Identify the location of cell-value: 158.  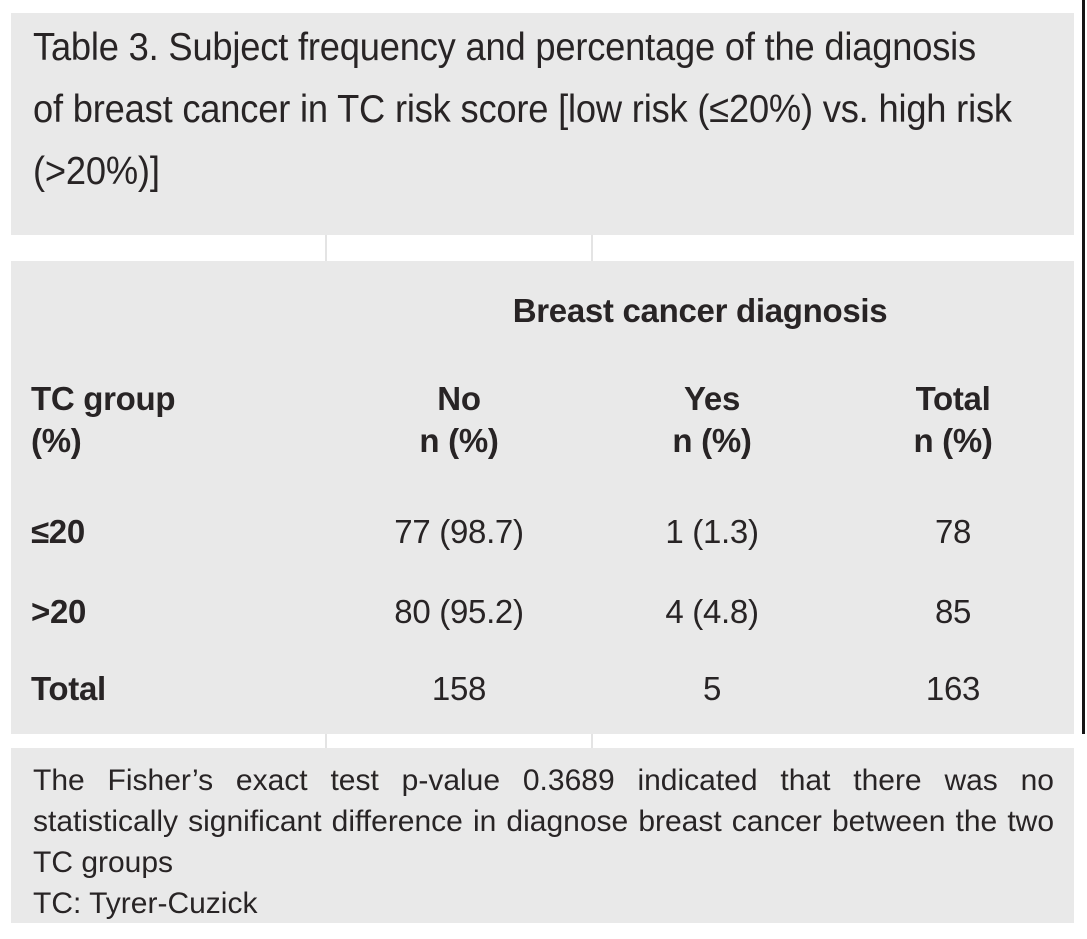
(459, 688).